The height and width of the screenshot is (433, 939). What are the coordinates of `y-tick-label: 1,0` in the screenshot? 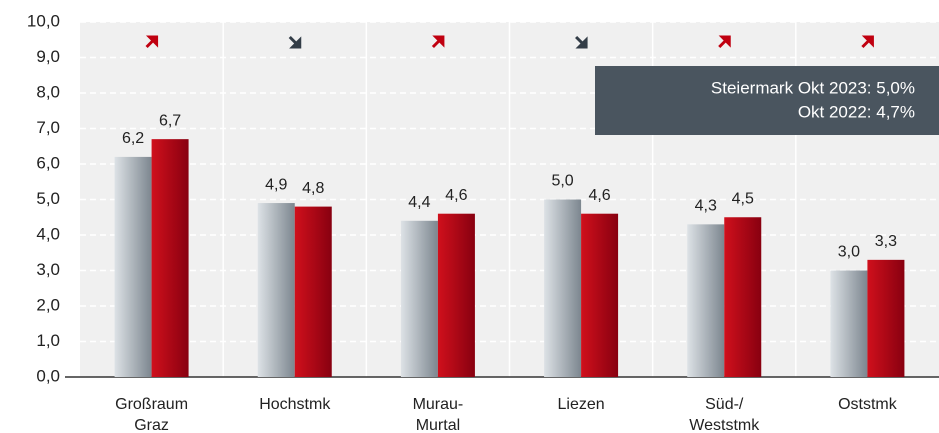 It's located at (48, 340).